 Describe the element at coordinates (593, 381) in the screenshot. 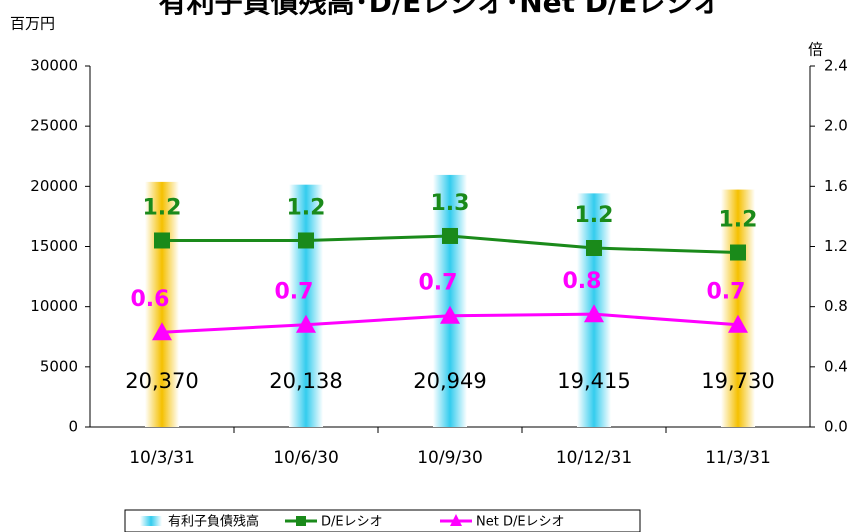

I see `bar-value-label: 19,415` at that location.